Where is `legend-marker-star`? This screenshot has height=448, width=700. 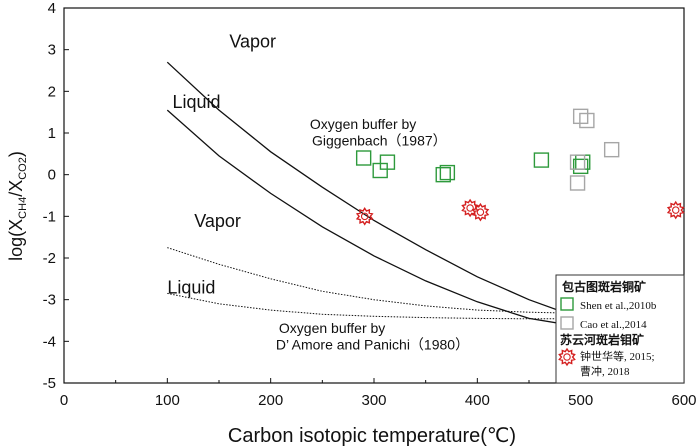 legend-marker-star is located at coordinates (567, 357).